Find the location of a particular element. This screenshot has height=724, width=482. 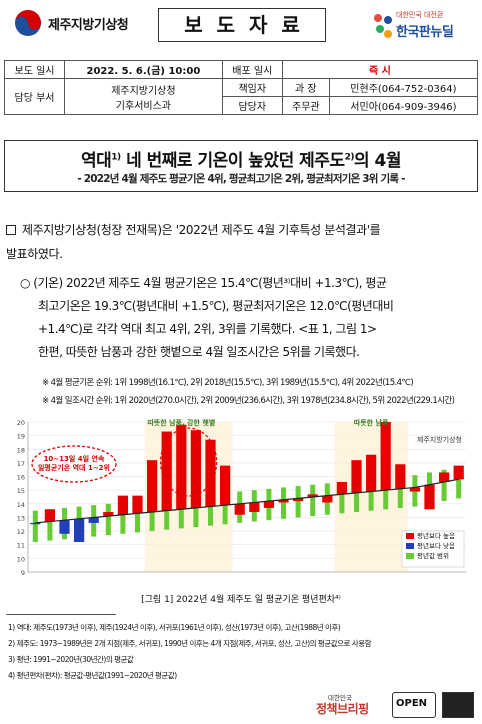

footnote-divider is located at coordinates (61, 614).